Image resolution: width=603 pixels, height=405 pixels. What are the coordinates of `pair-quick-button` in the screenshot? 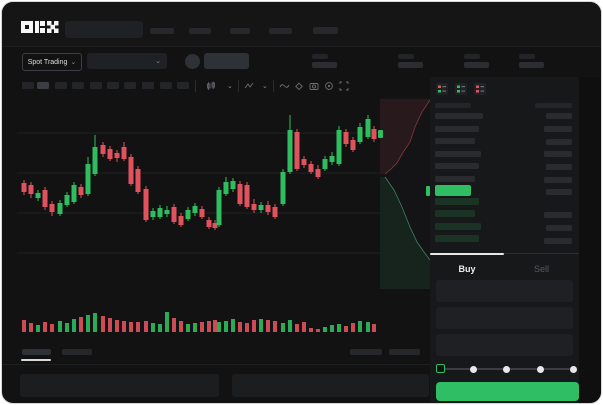 It's located at (226, 61).